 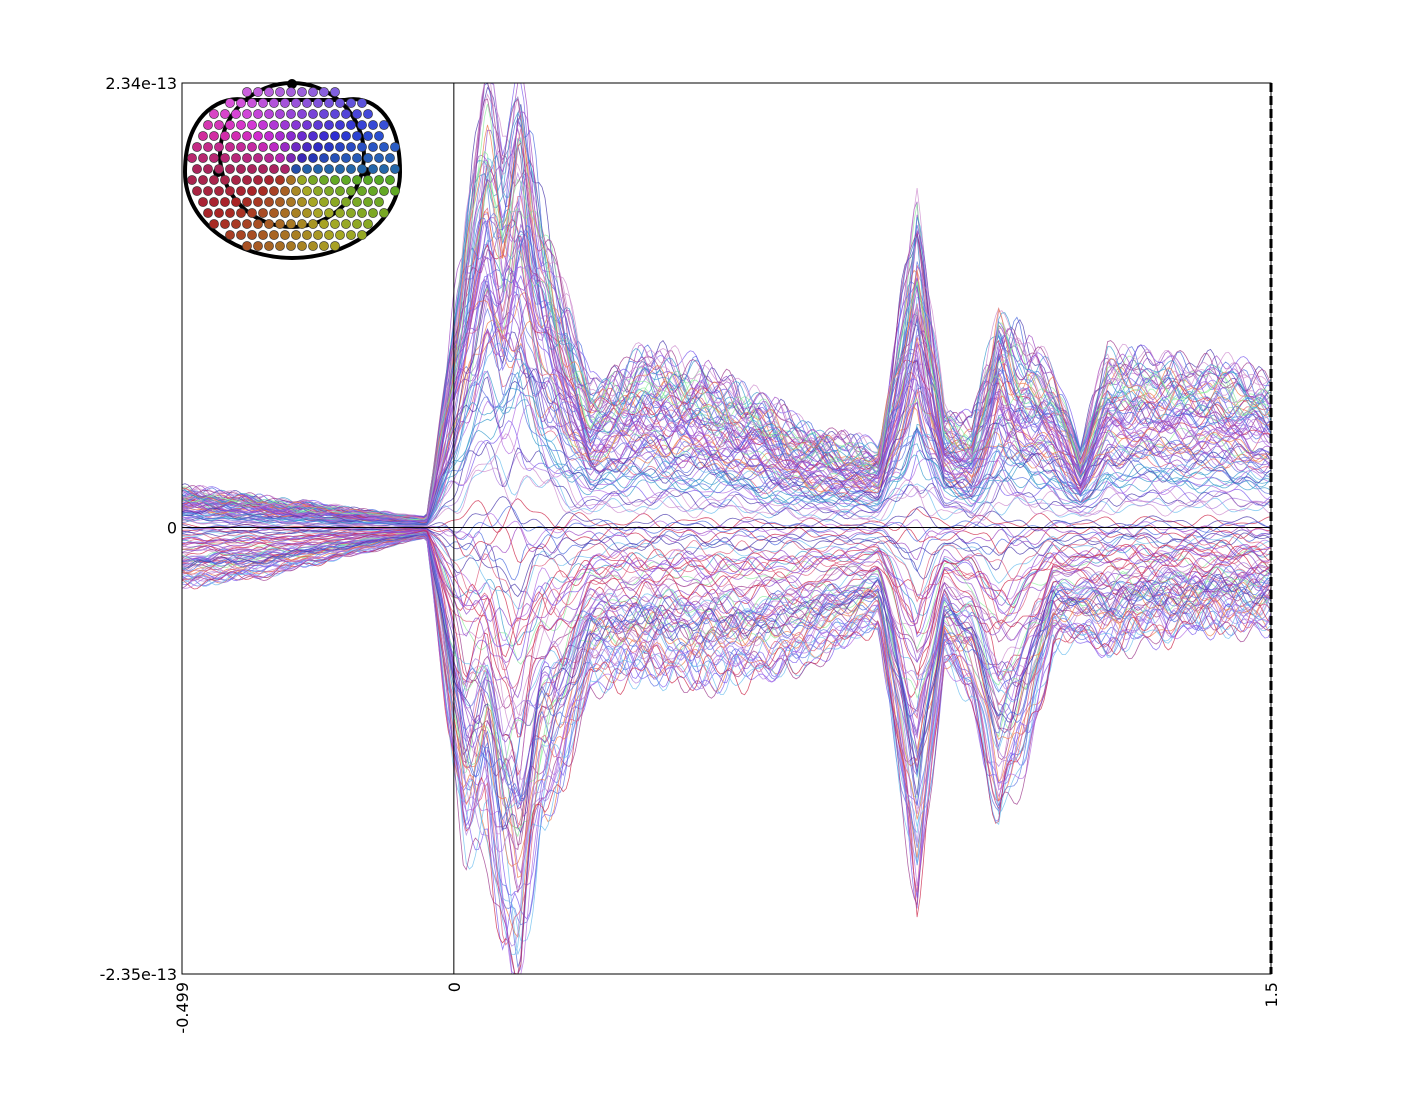 What do you see at coordinates (1271, 994) in the screenshot?
I see `x-tick-label: 1.5` at bounding box center [1271, 994].